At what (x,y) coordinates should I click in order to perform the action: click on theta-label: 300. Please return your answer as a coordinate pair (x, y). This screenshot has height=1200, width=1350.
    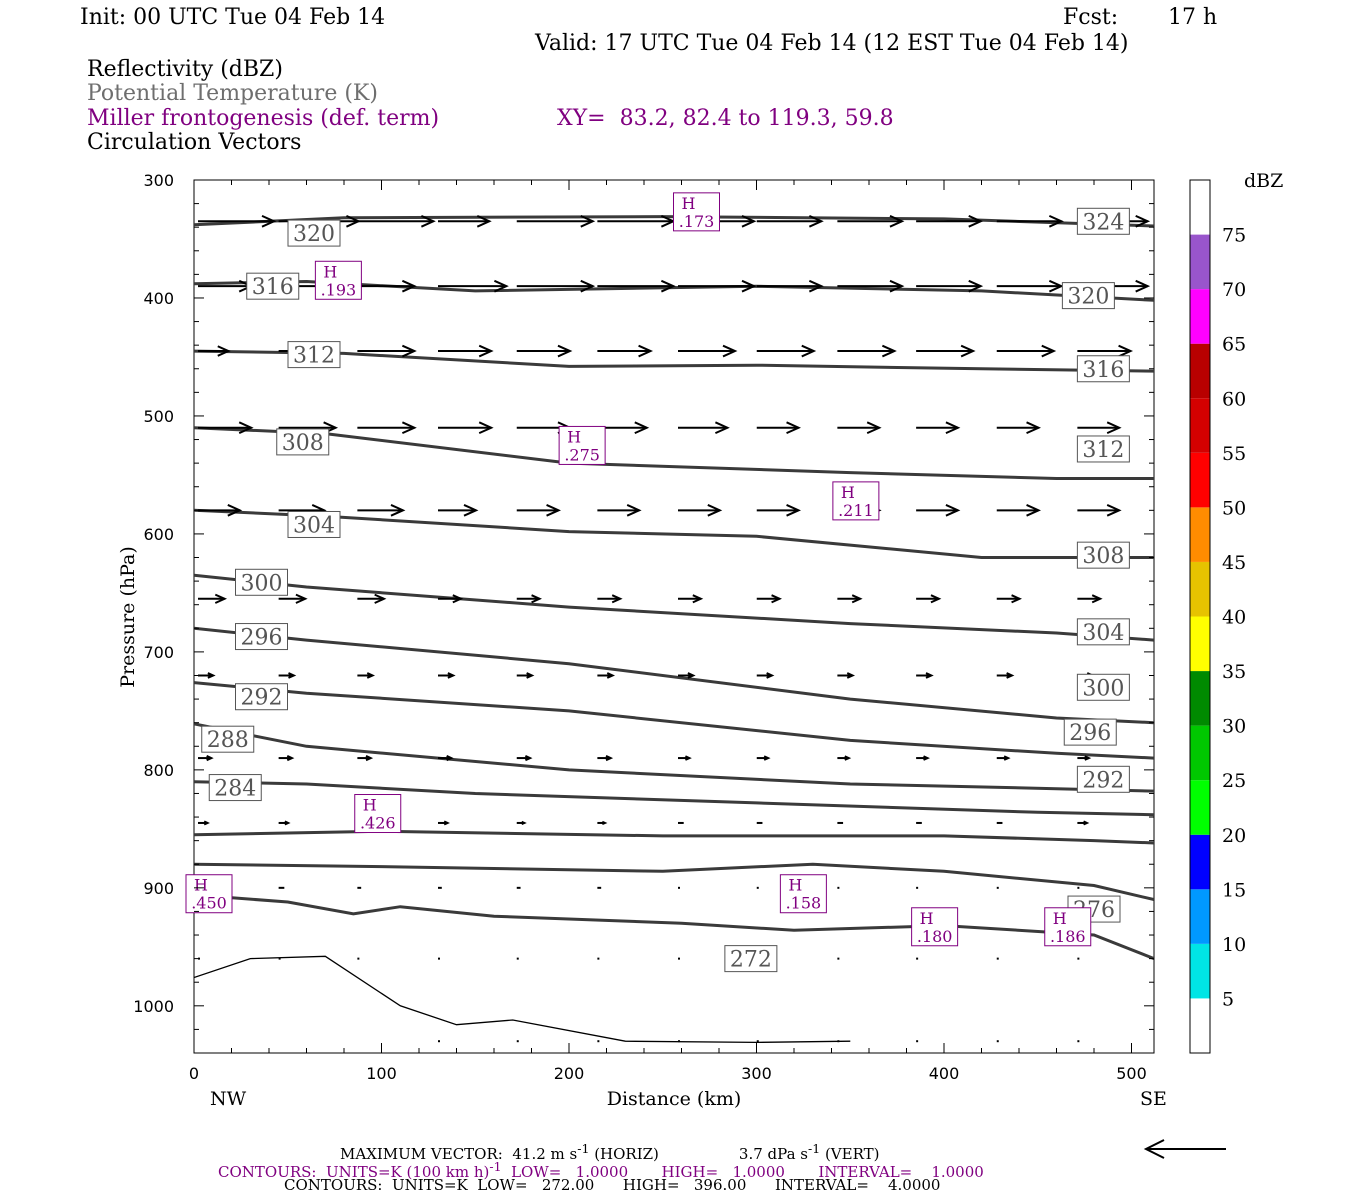
    Looking at the image, I should click on (1103, 687).